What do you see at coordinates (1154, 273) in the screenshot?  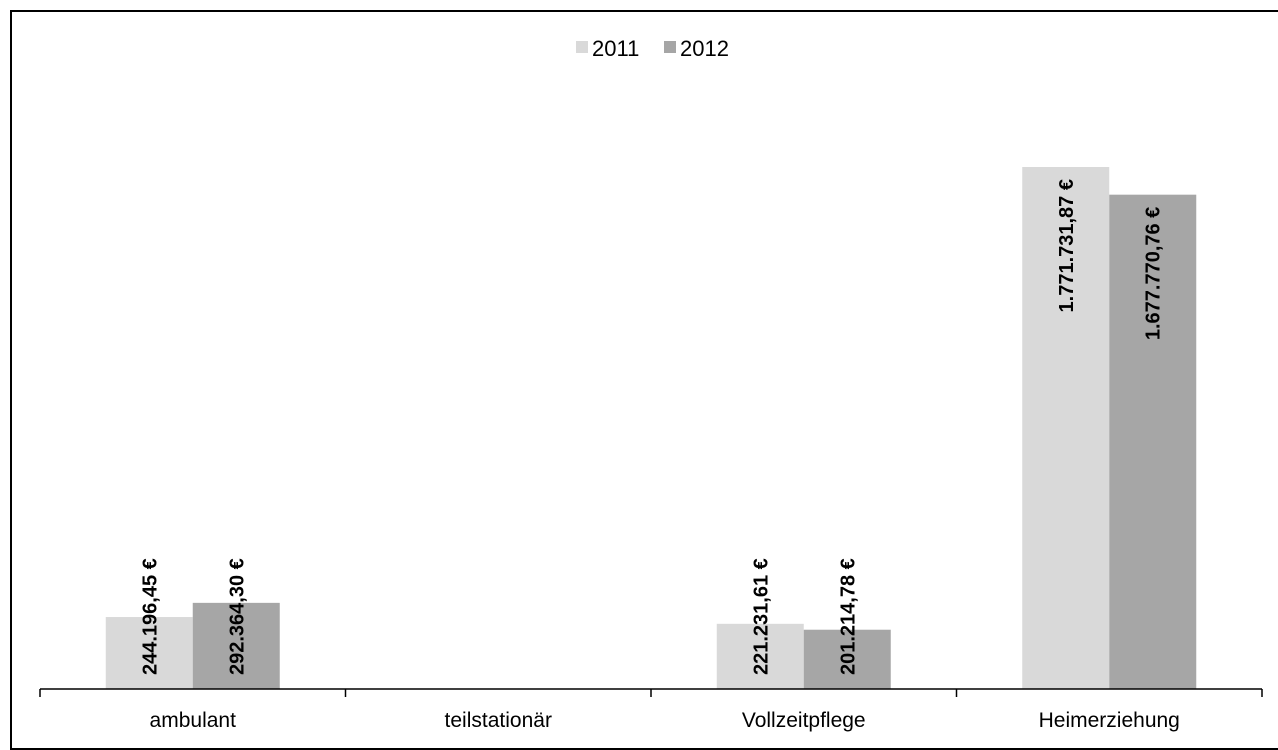 I see `data-label: 1.677.770,76 €` at bounding box center [1154, 273].